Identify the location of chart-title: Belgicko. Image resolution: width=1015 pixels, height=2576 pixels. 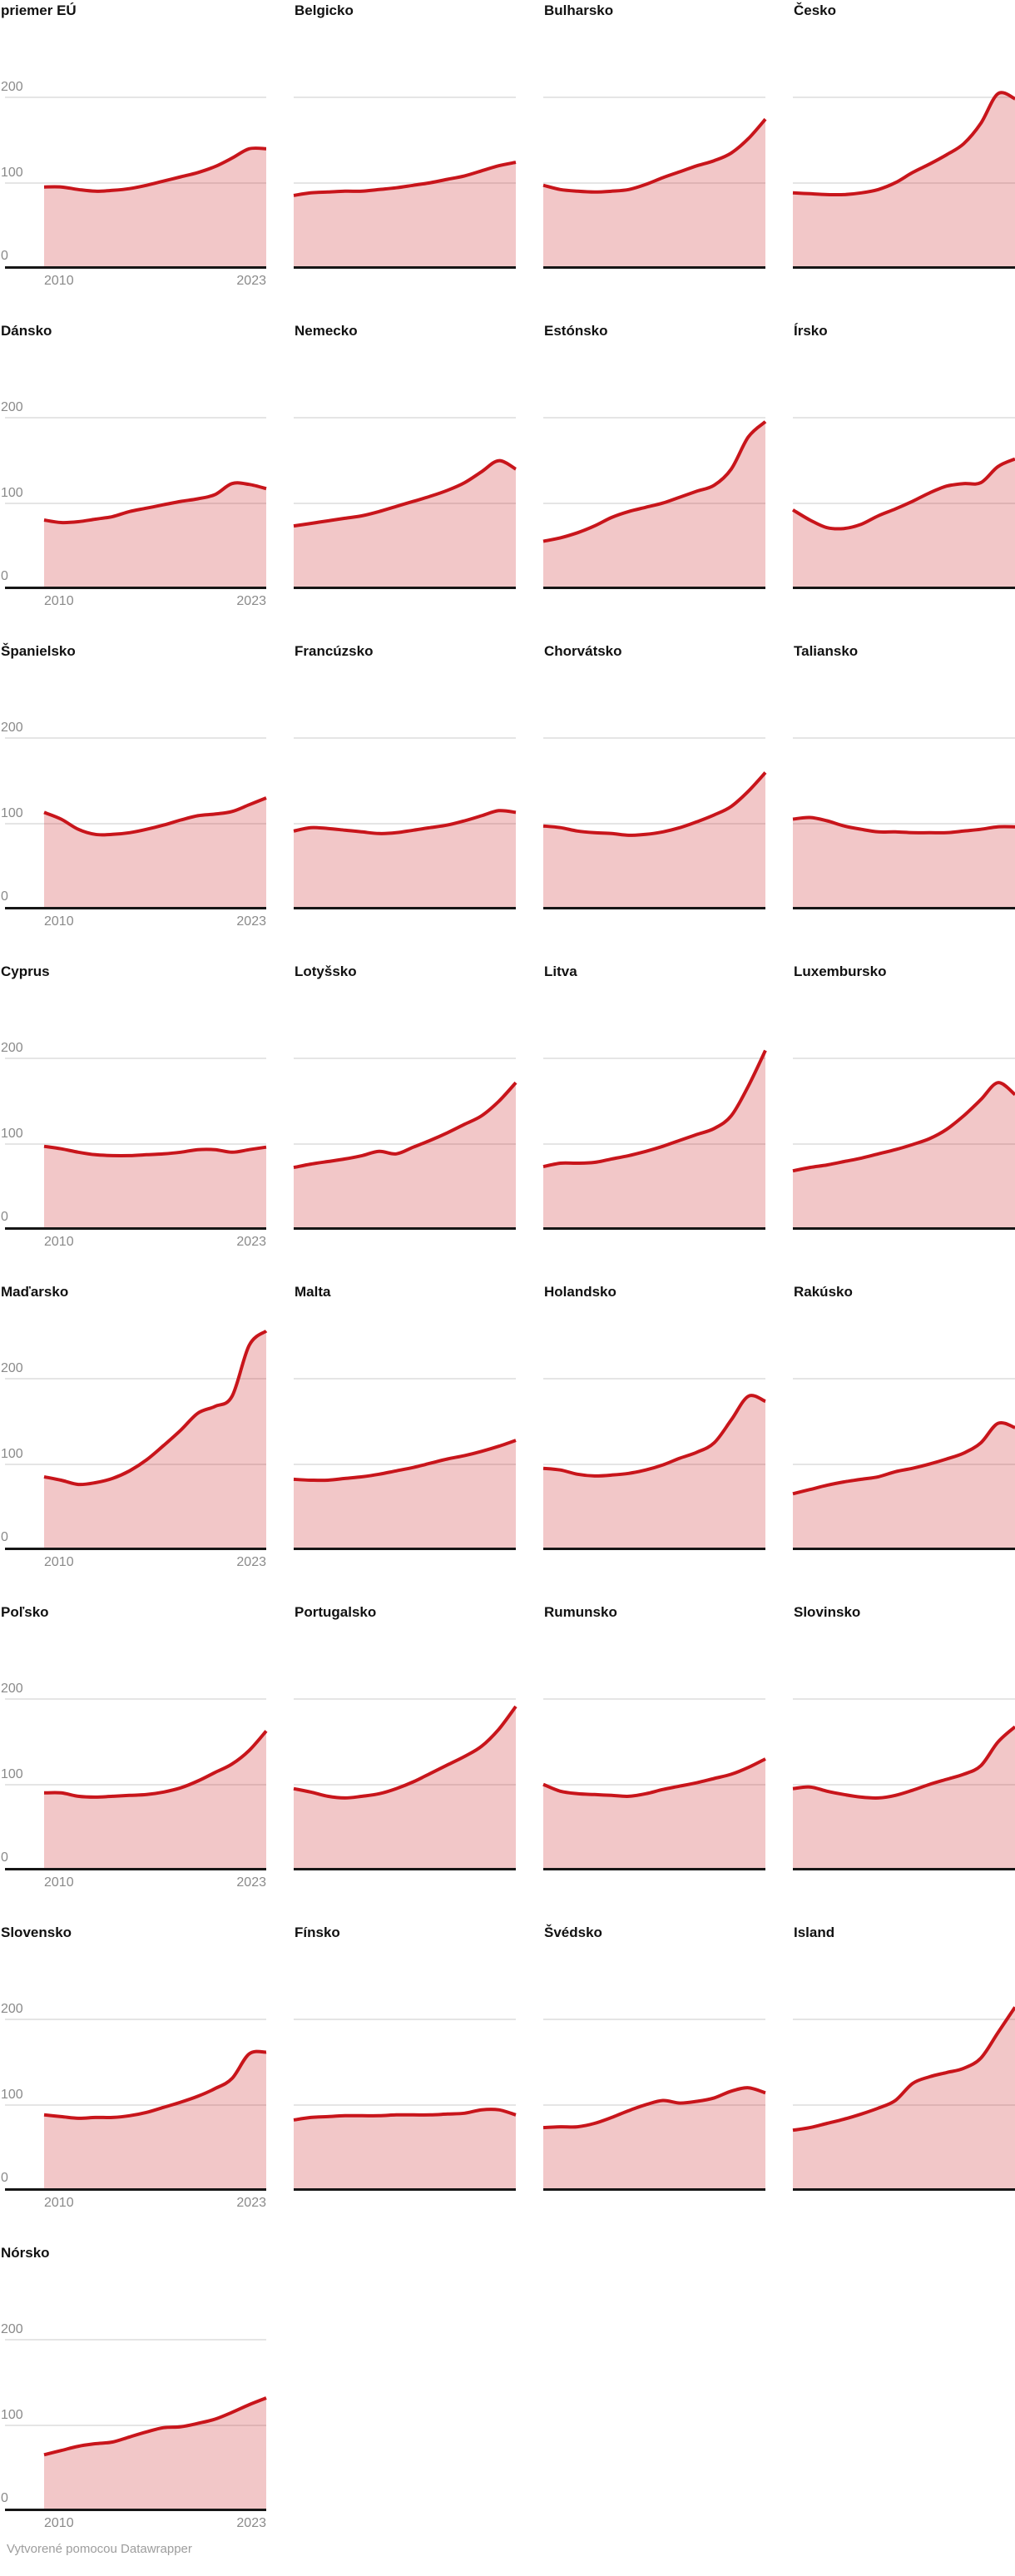
(324, 10).